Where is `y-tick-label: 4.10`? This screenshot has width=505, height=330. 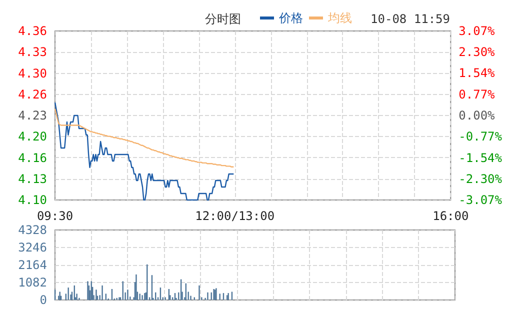
y-tick-label: 4.10 is located at coordinates (32, 200).